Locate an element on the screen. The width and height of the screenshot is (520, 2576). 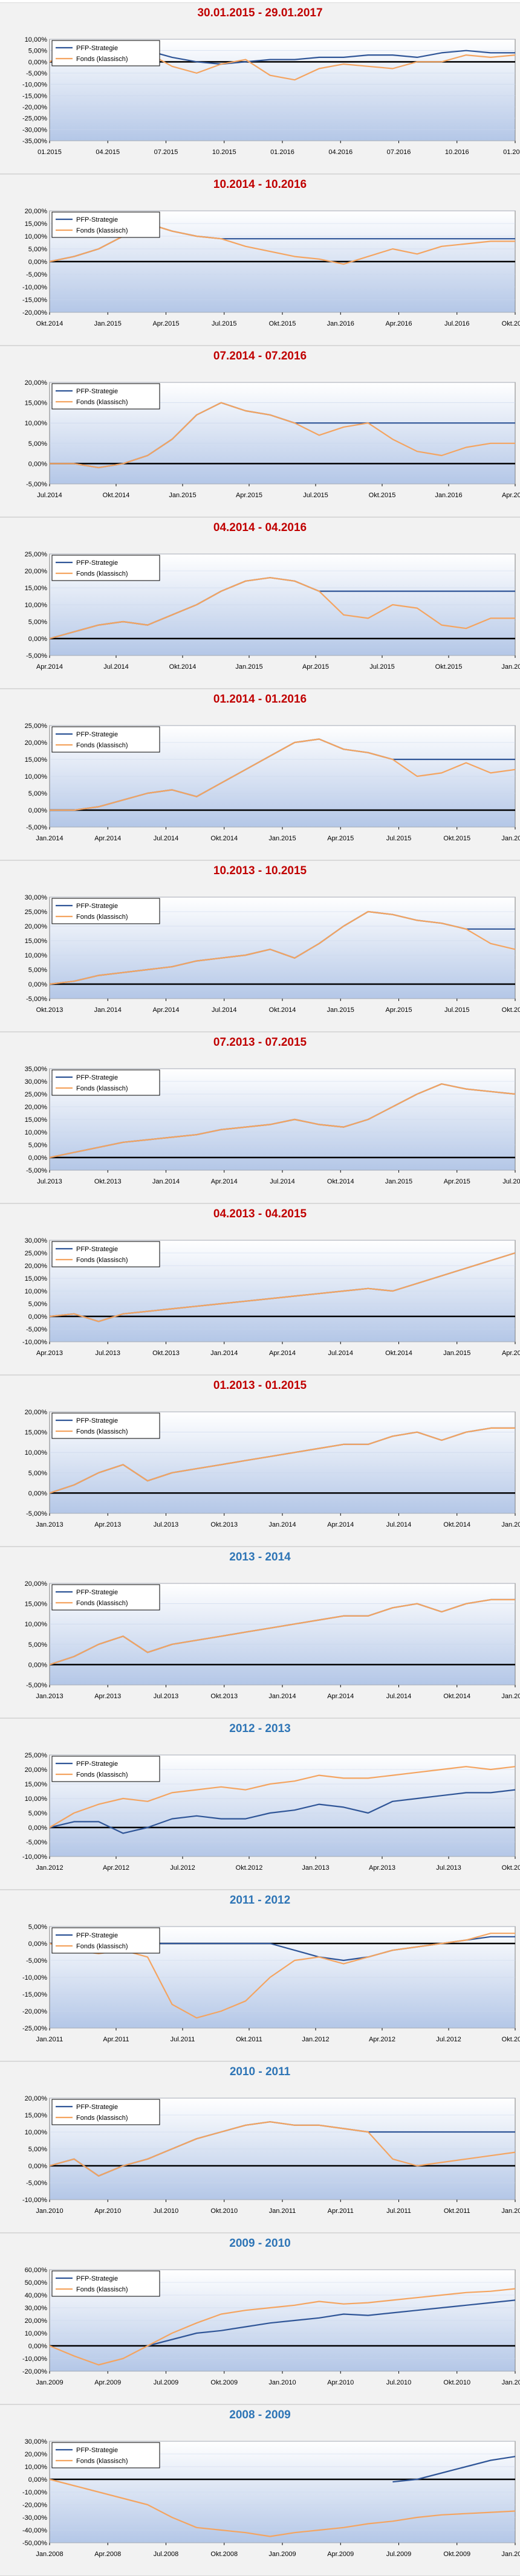
y-tick-label: -50,00% is located at coordinates (34, 2543).